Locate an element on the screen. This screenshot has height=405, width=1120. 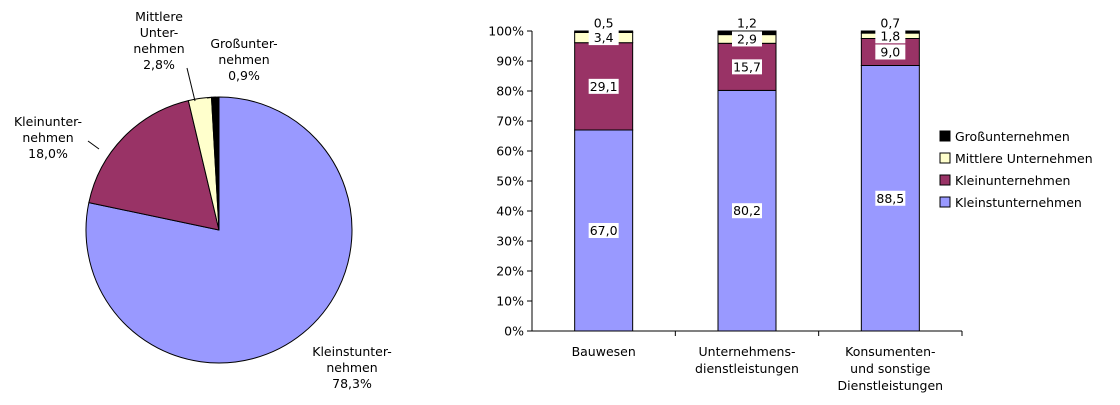
data-label-text: 1,8 is located at coordinates (890, 35).